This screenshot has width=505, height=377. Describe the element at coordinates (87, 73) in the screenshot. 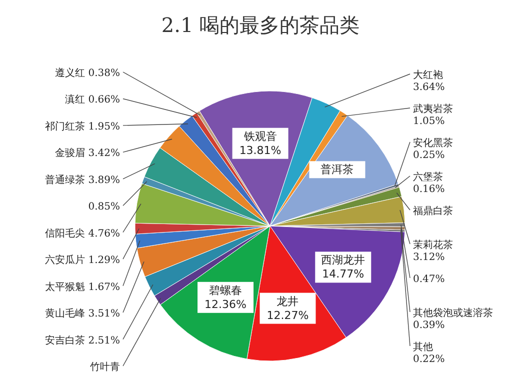

I see `slice-label: 遵义红 0.38%` at that location.